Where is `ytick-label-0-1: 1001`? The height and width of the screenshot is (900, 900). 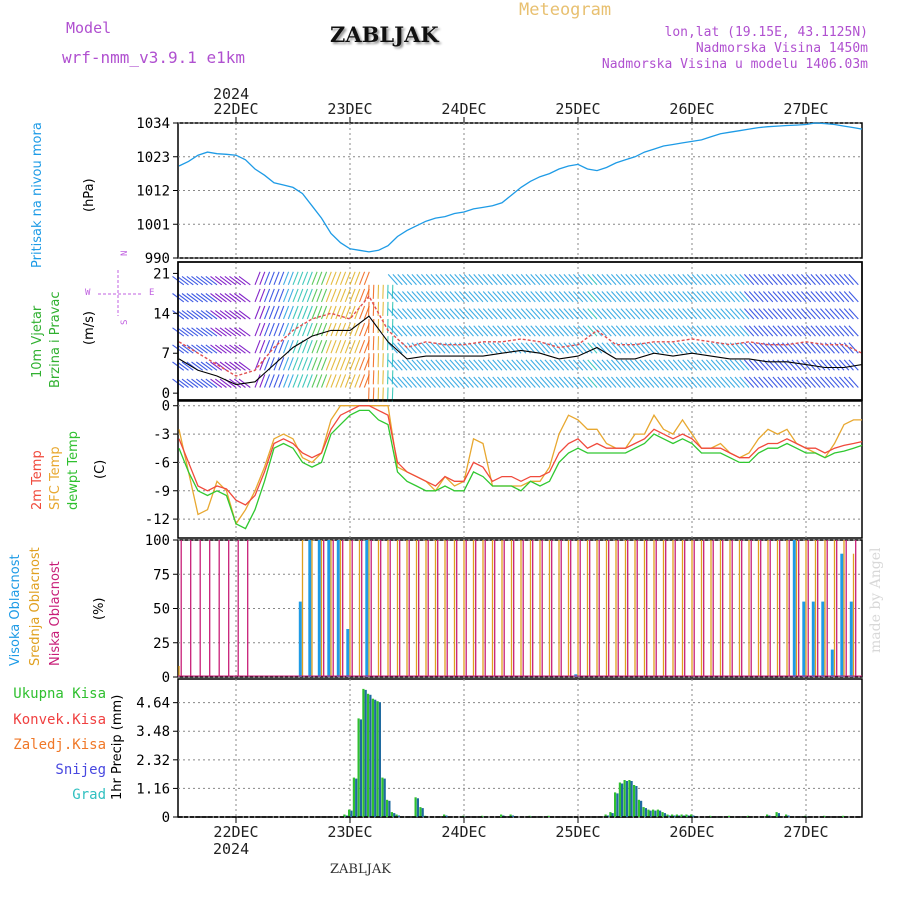
ytick-label-0-1: 1001 is located at coordinates (153, 225).